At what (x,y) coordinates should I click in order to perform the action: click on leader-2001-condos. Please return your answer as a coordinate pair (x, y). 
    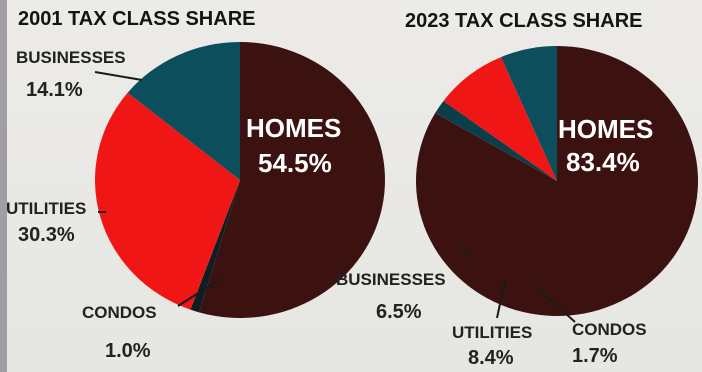
    Looking at the image, I should click on (200, 292).